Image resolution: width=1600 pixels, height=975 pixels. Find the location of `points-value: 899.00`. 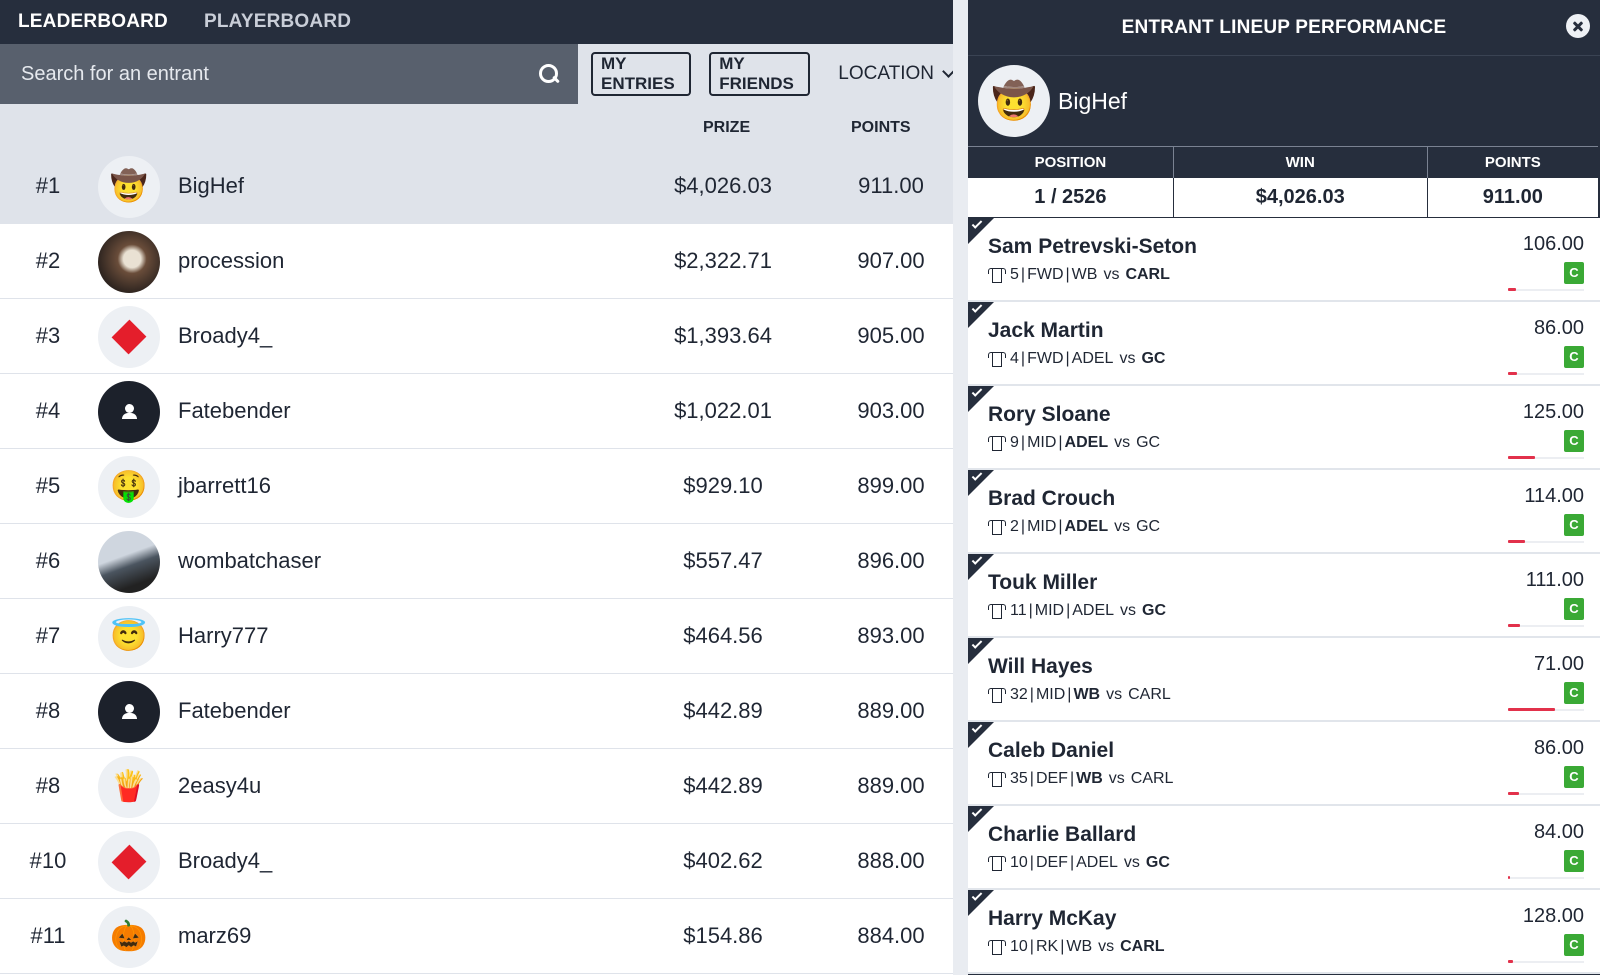

points-value: 899.00 is located at coordinates (891, 485).